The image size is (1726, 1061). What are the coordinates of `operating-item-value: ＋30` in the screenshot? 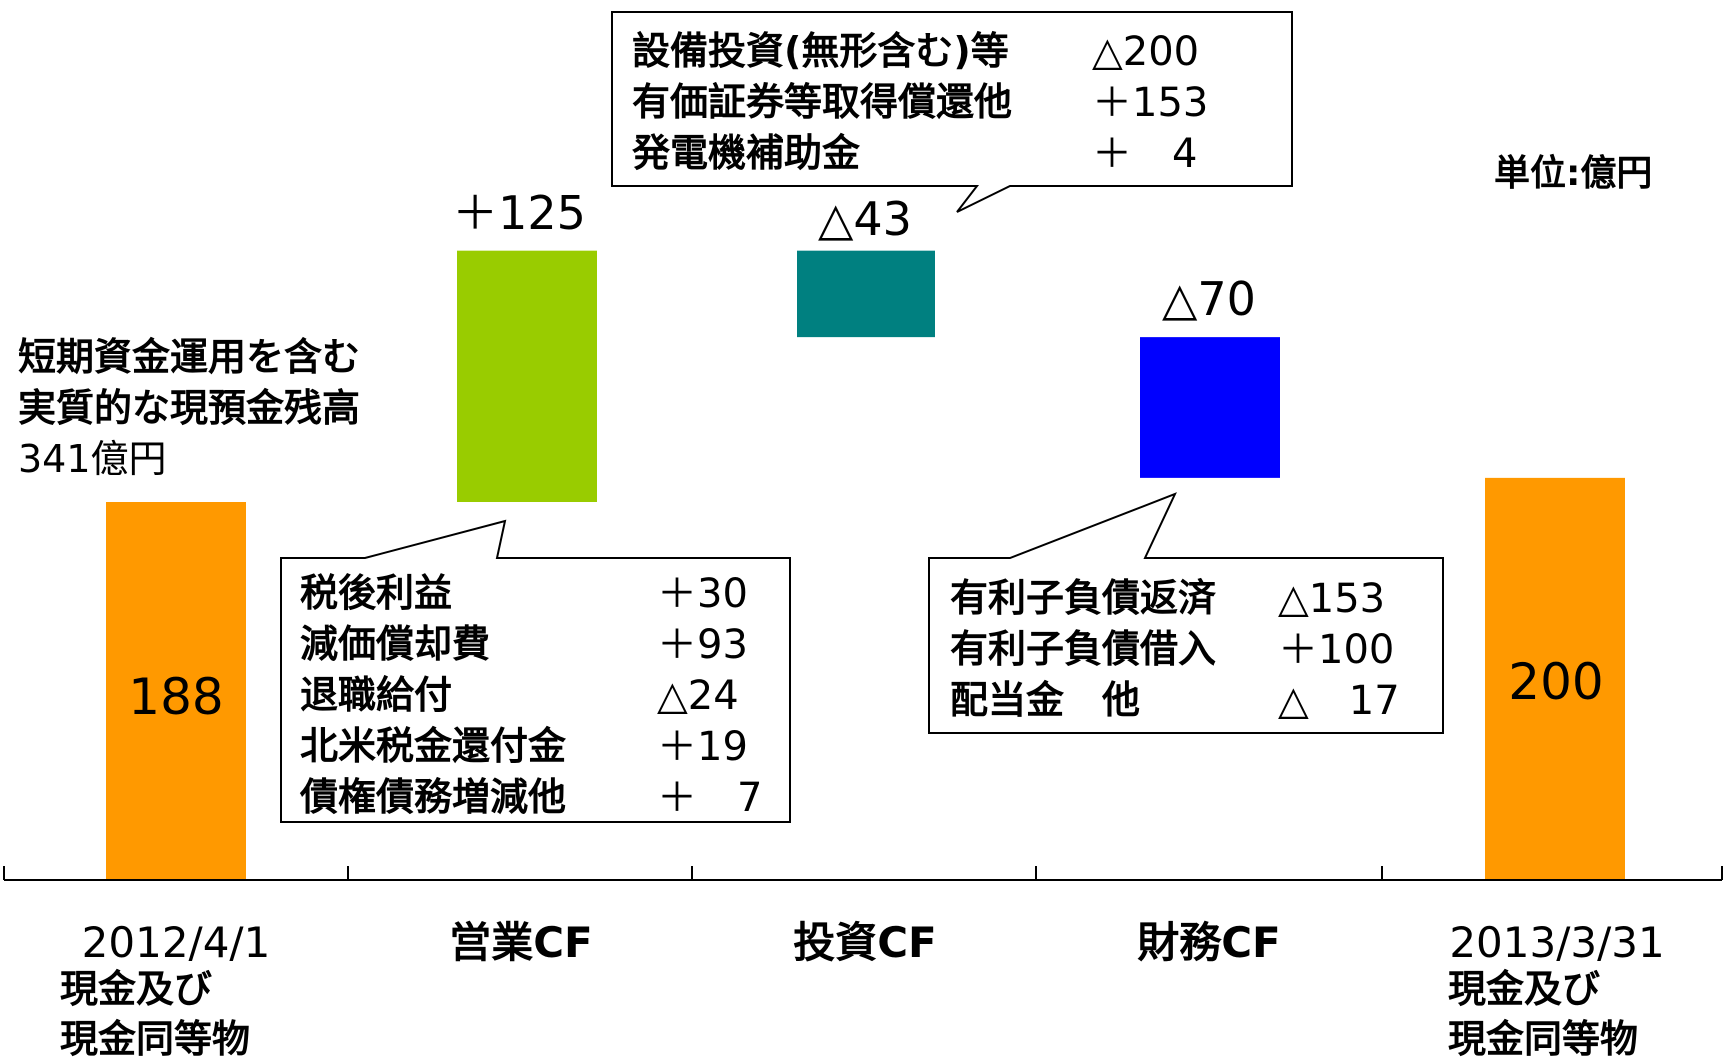 It's located at (702, 594).